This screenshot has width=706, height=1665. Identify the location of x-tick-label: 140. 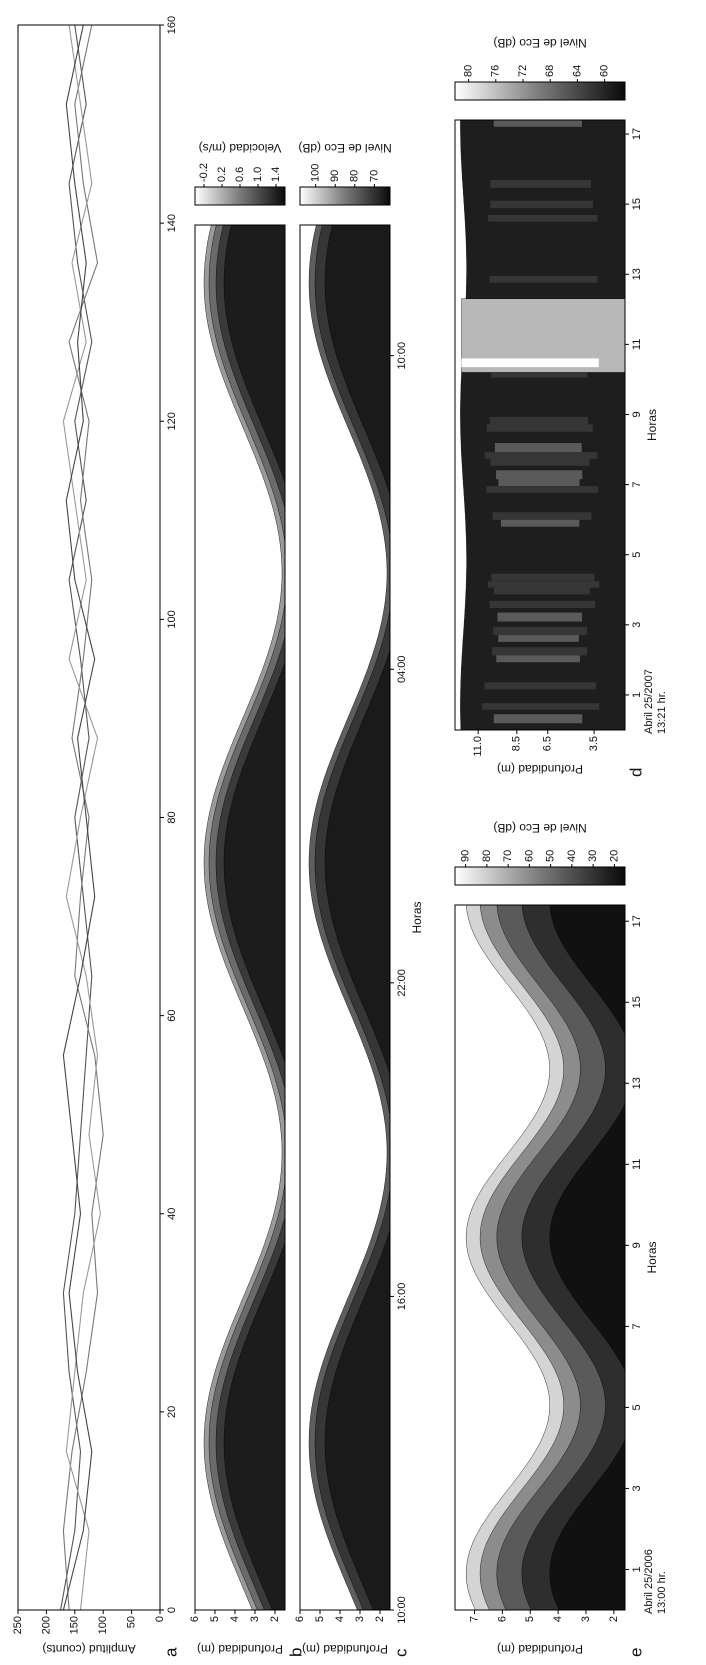
(172, 223).